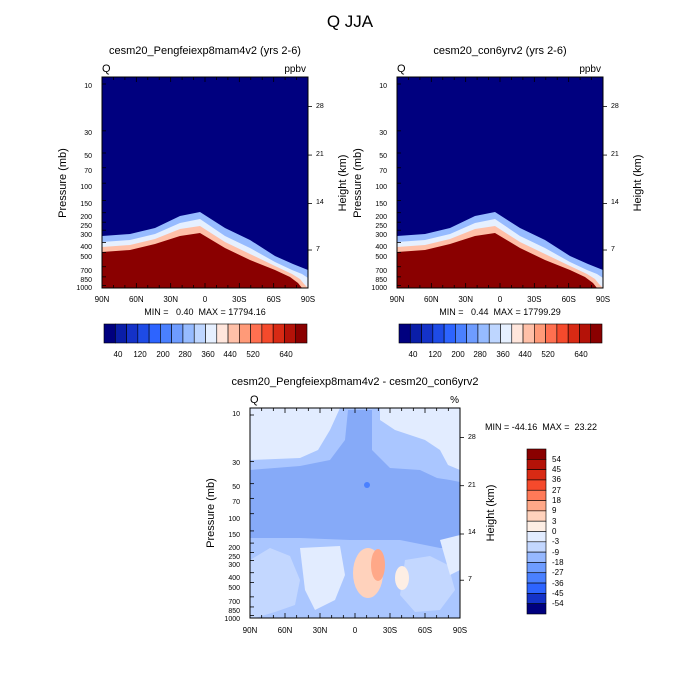  I want to click on panel-3-lower-left-patch, so click(275, 583).